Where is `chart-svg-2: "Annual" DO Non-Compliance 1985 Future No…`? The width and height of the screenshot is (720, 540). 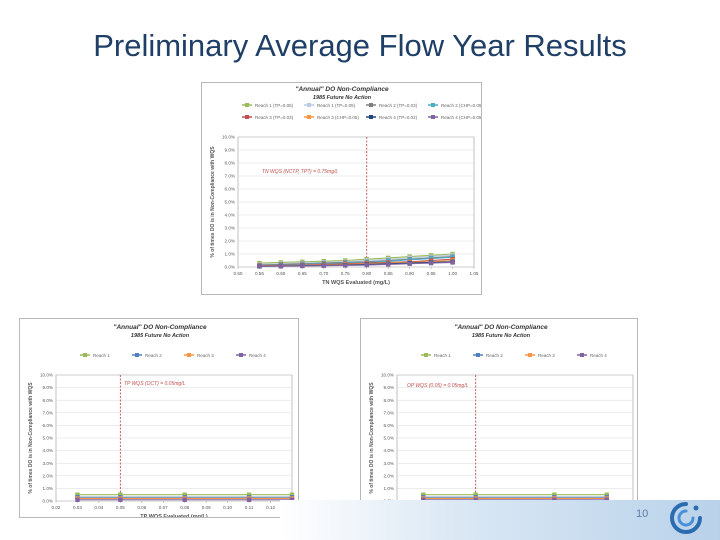
chart-svg-2: "Annual" DO Non-Compliance 1985 Future No… is located at coordinates (503, 420).